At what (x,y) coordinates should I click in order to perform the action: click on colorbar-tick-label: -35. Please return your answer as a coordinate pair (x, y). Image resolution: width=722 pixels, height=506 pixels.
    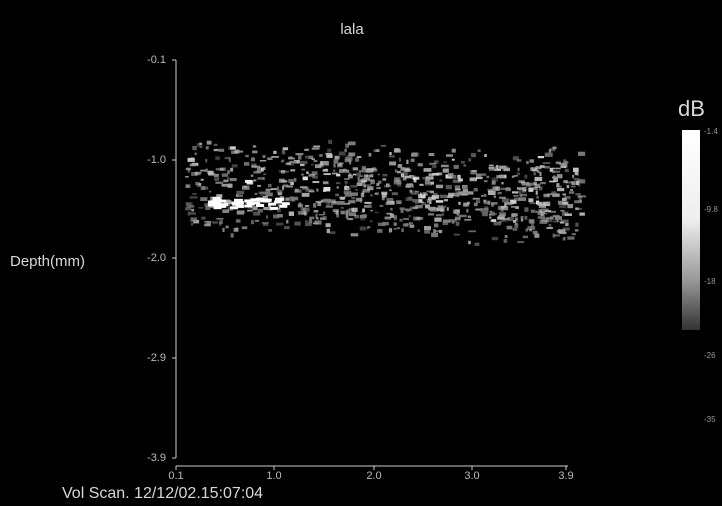
    Looking at the image, I should click on (710, 419).